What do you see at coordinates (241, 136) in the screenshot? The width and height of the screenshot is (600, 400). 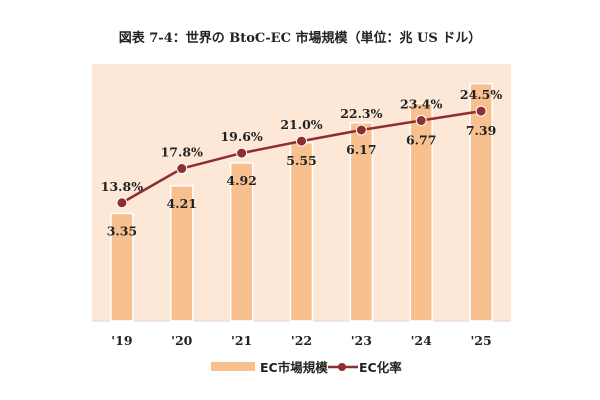 I see `rate-value-label: 19.6%` at bounding box center [241, 136].